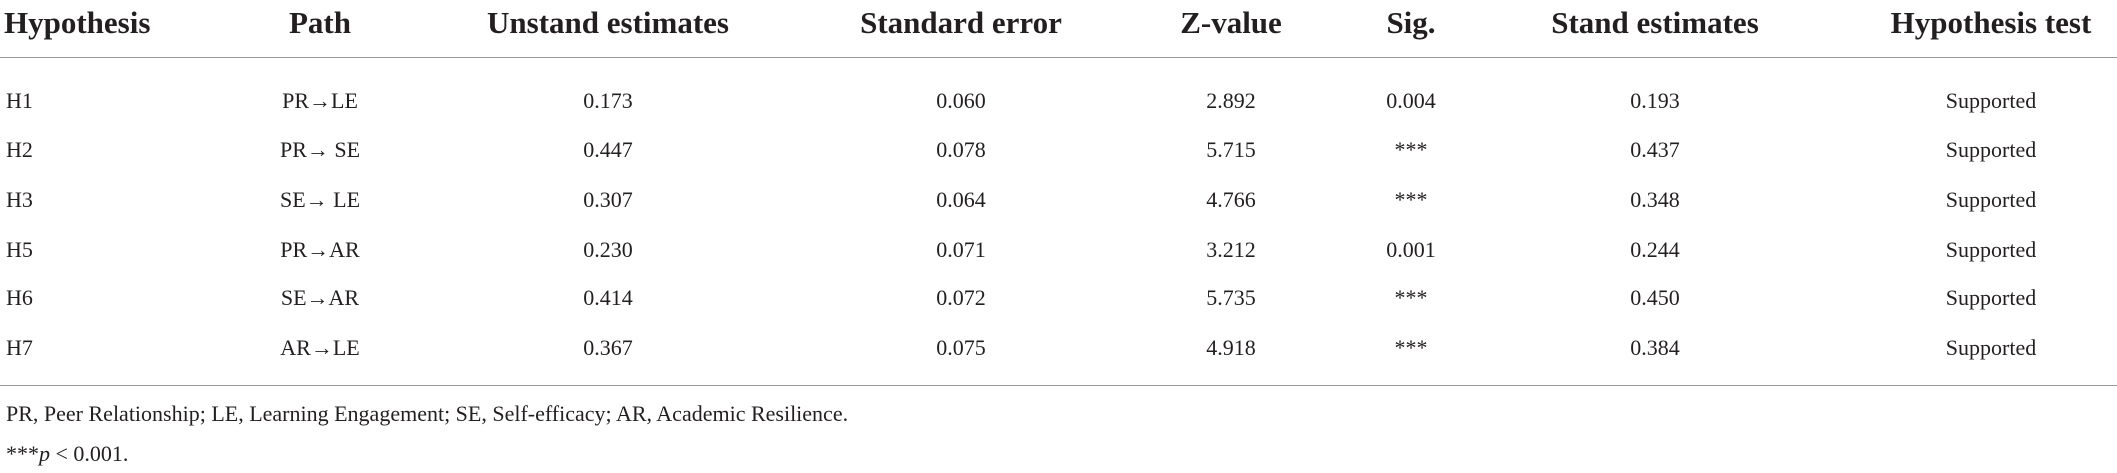 The width and height of the screenshot is (2117, 473). What do you see at coordinates (320, 347) in the screenshot?
I see `table-cell: AR→LE` at bounding box center [320, 347].